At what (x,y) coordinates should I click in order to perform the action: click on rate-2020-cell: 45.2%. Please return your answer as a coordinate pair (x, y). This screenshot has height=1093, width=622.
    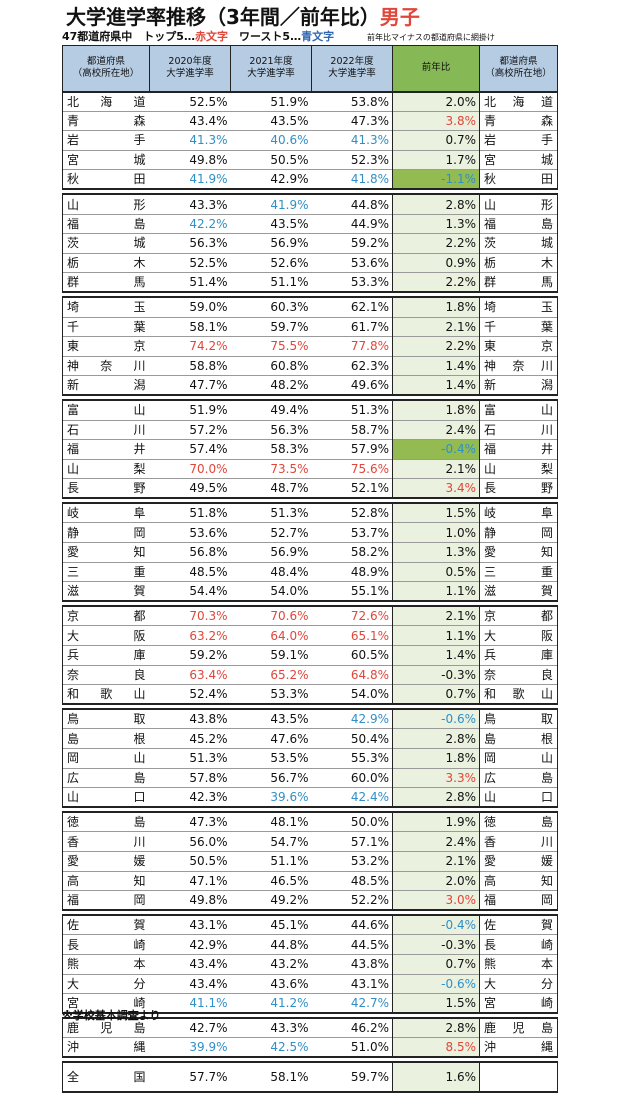
    Looking at the image, I should click on (190, 738).